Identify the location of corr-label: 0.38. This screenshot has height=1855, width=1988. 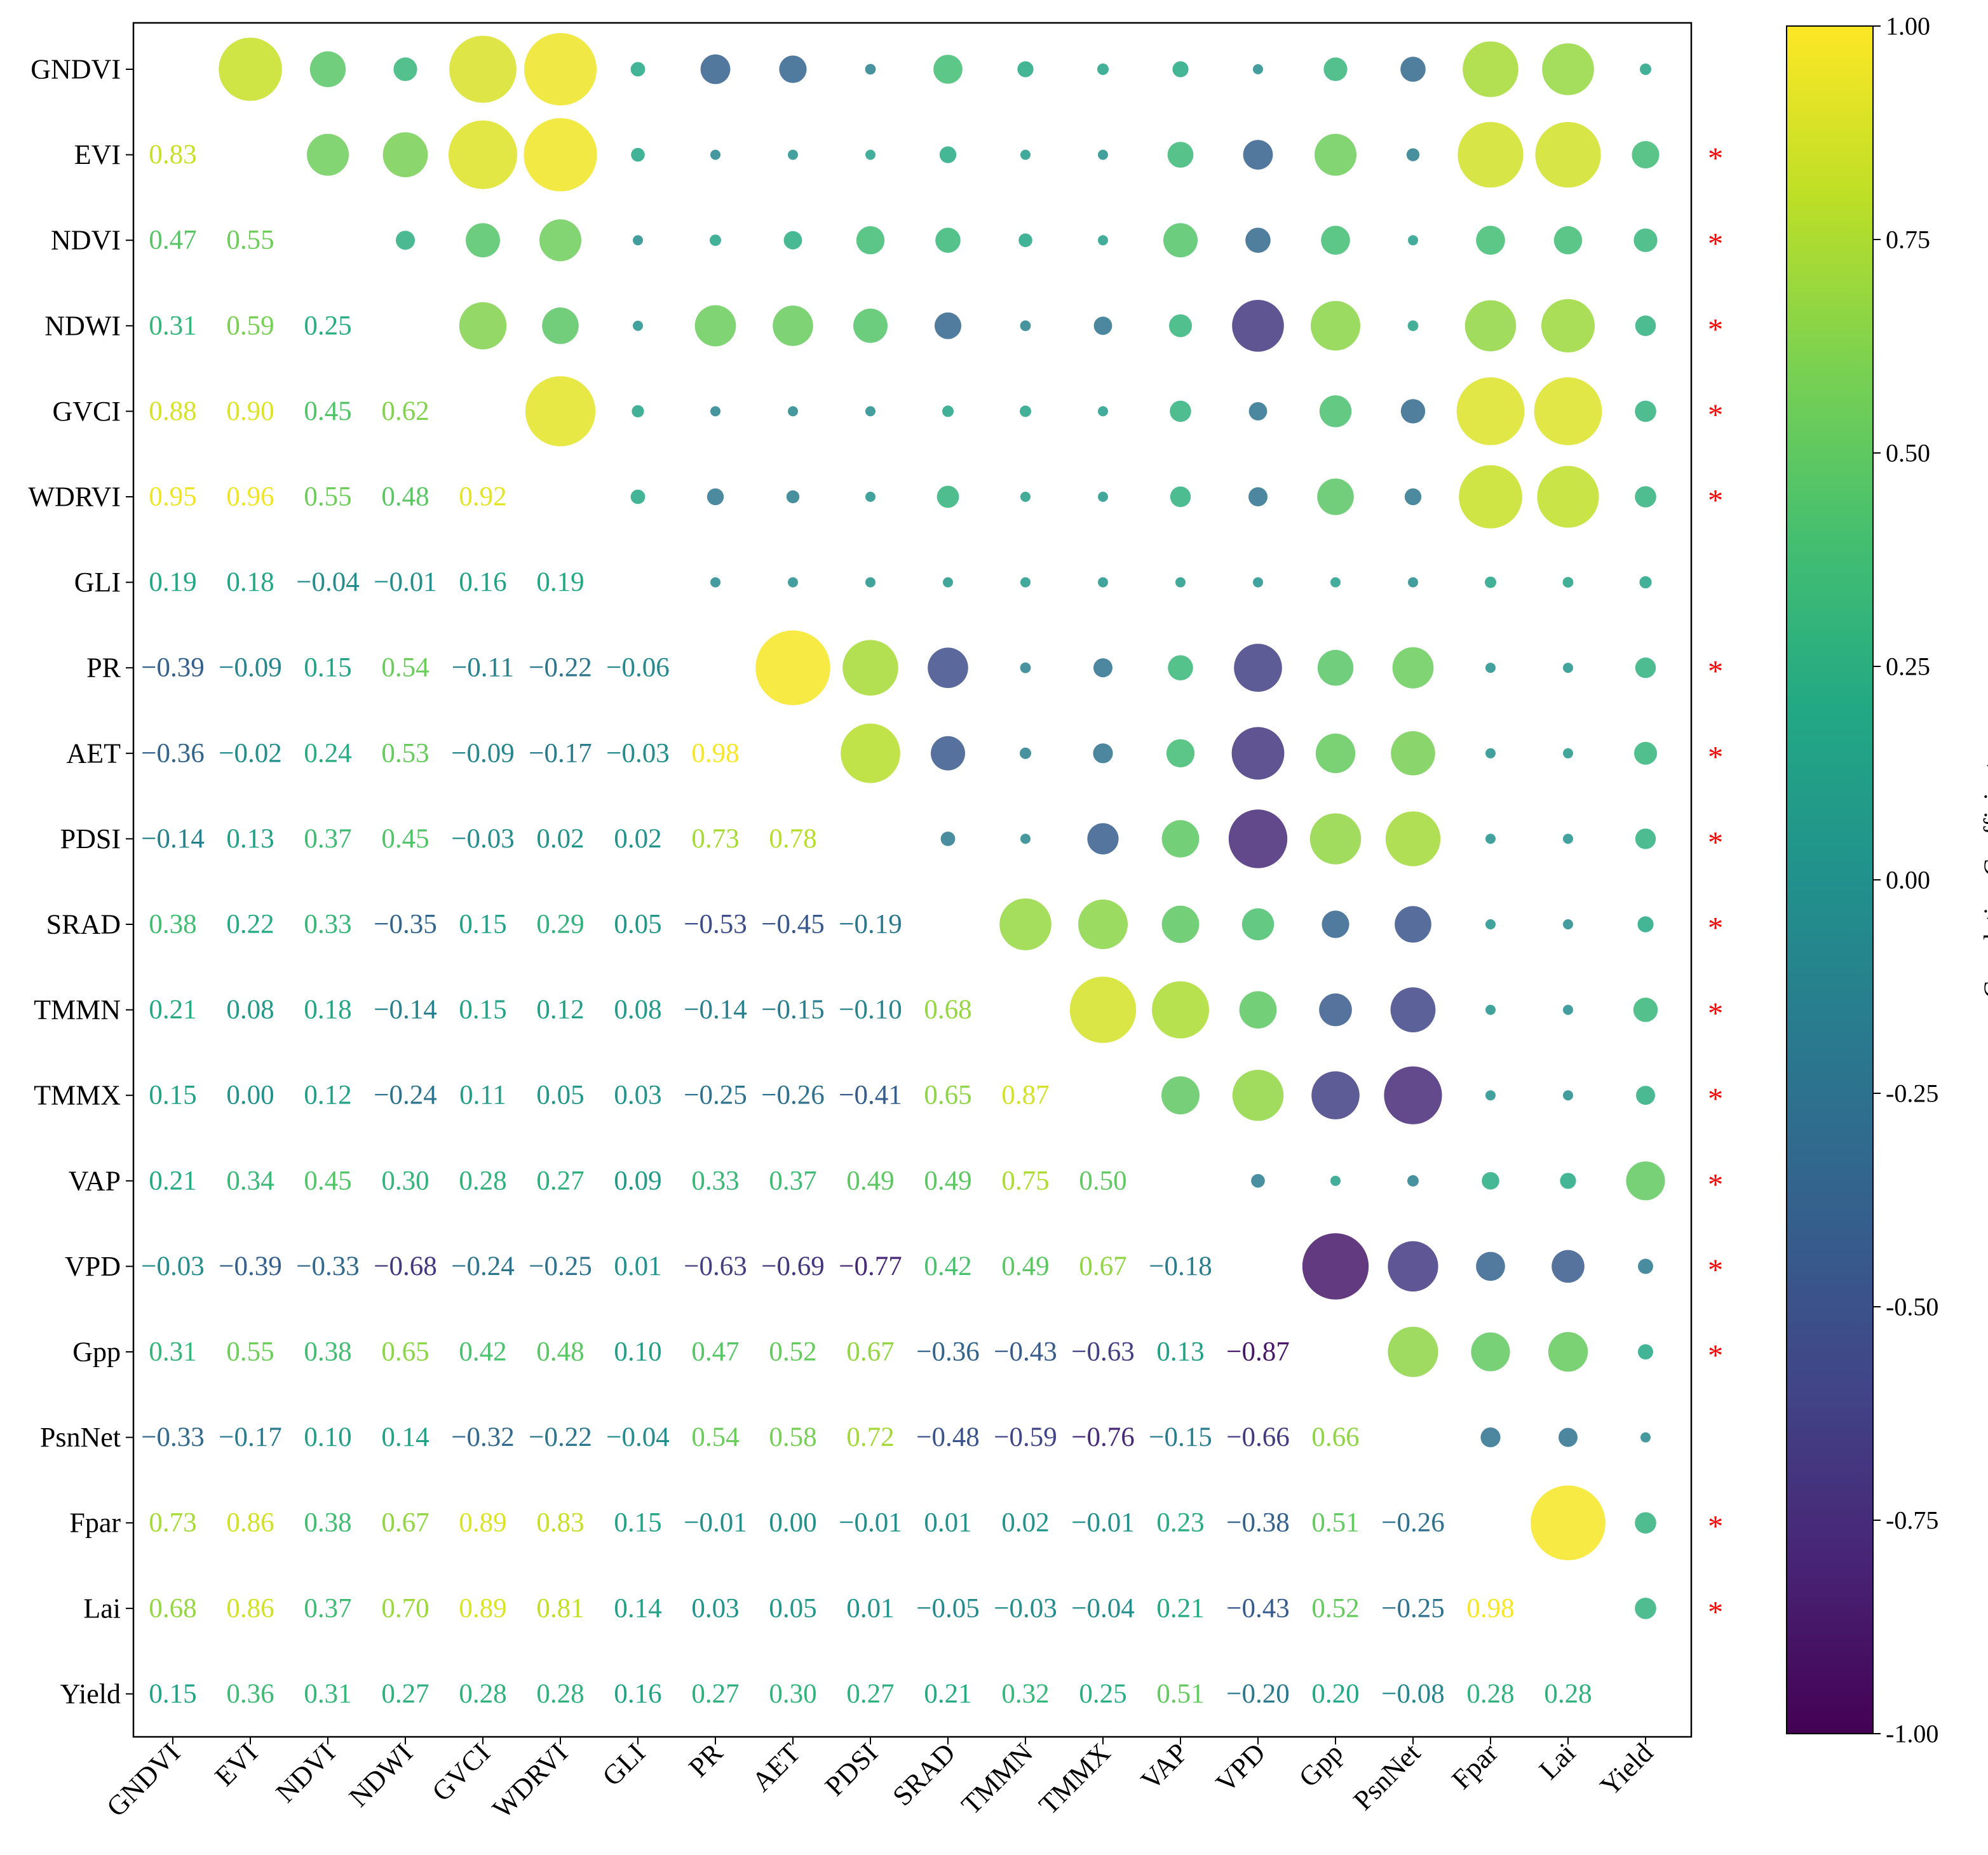
(327, 1523).